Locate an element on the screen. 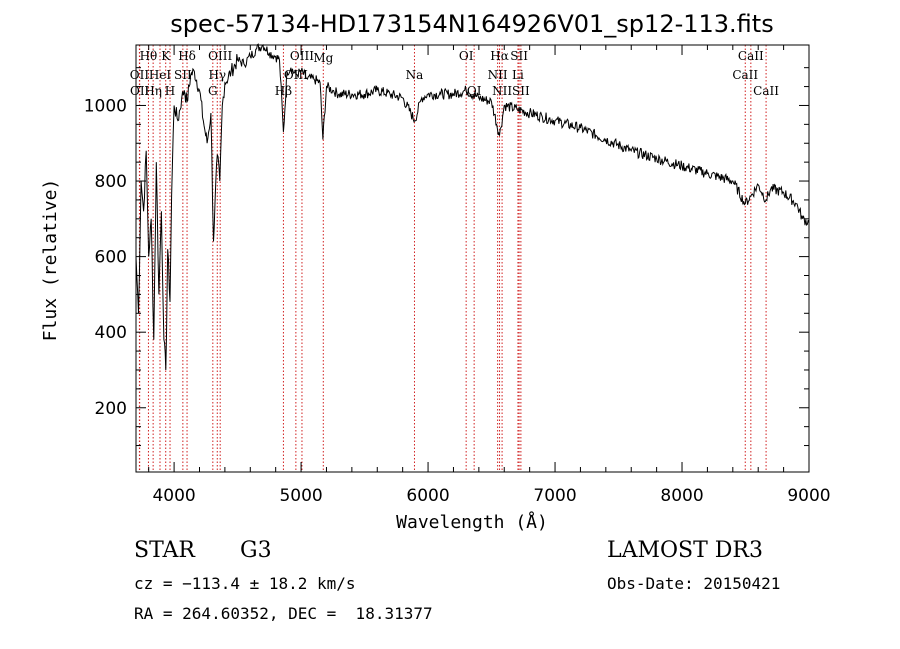 This screenshot has height=649, width=900. spectral-line-label: Hδ is located at coordinates (187, 56).